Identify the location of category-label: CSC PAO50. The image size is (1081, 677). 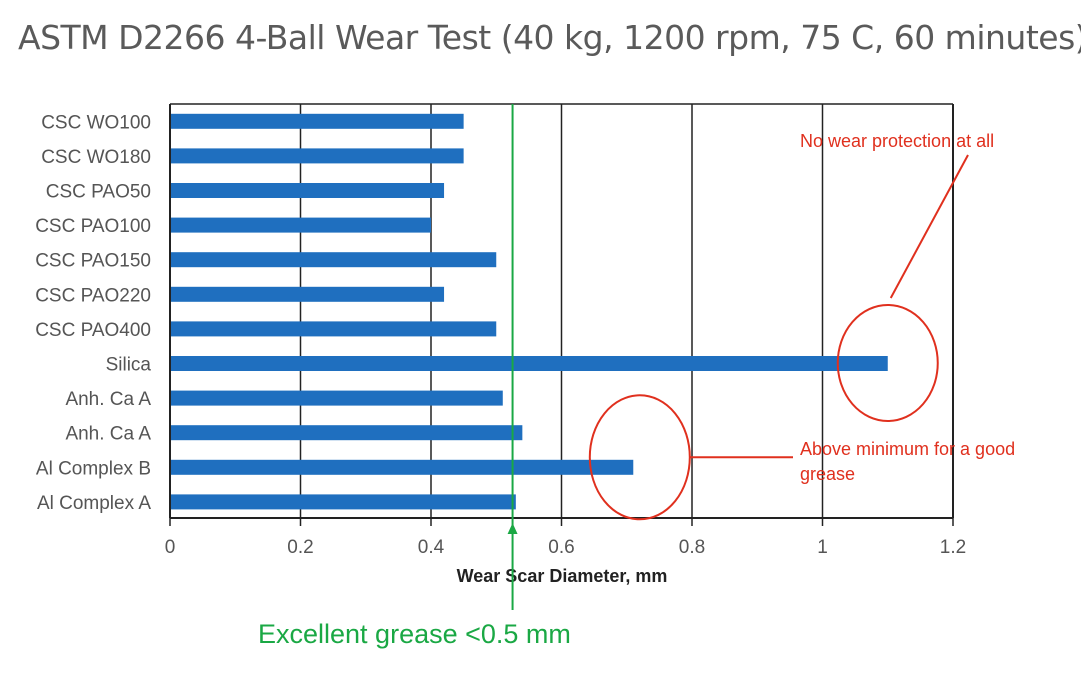
(98, 192).